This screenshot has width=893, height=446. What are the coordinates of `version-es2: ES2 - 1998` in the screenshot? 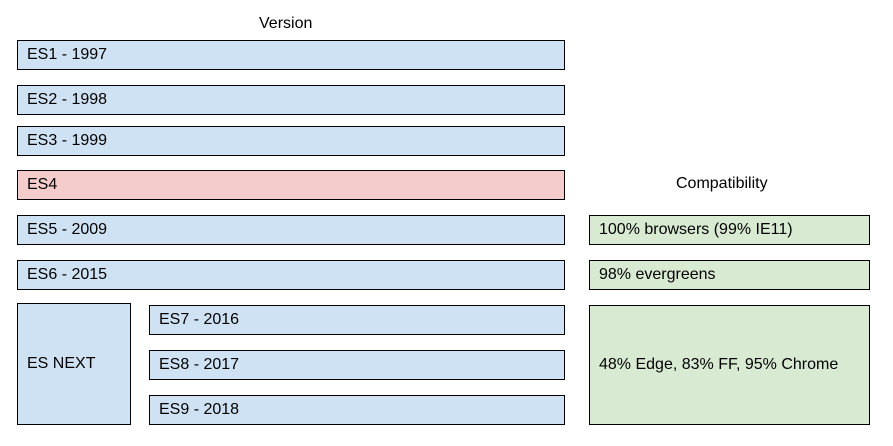 It's located at (291, 100).